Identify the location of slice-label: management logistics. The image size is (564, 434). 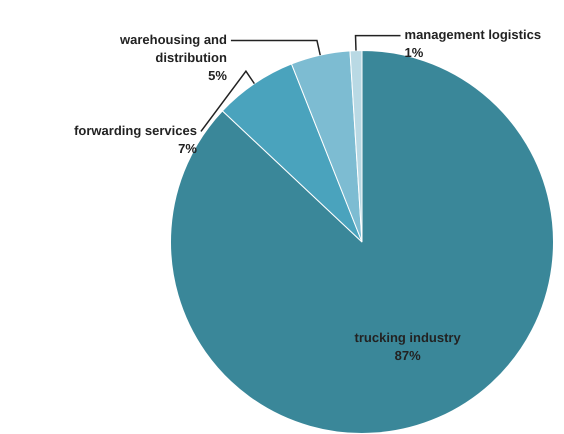
(473, 34).